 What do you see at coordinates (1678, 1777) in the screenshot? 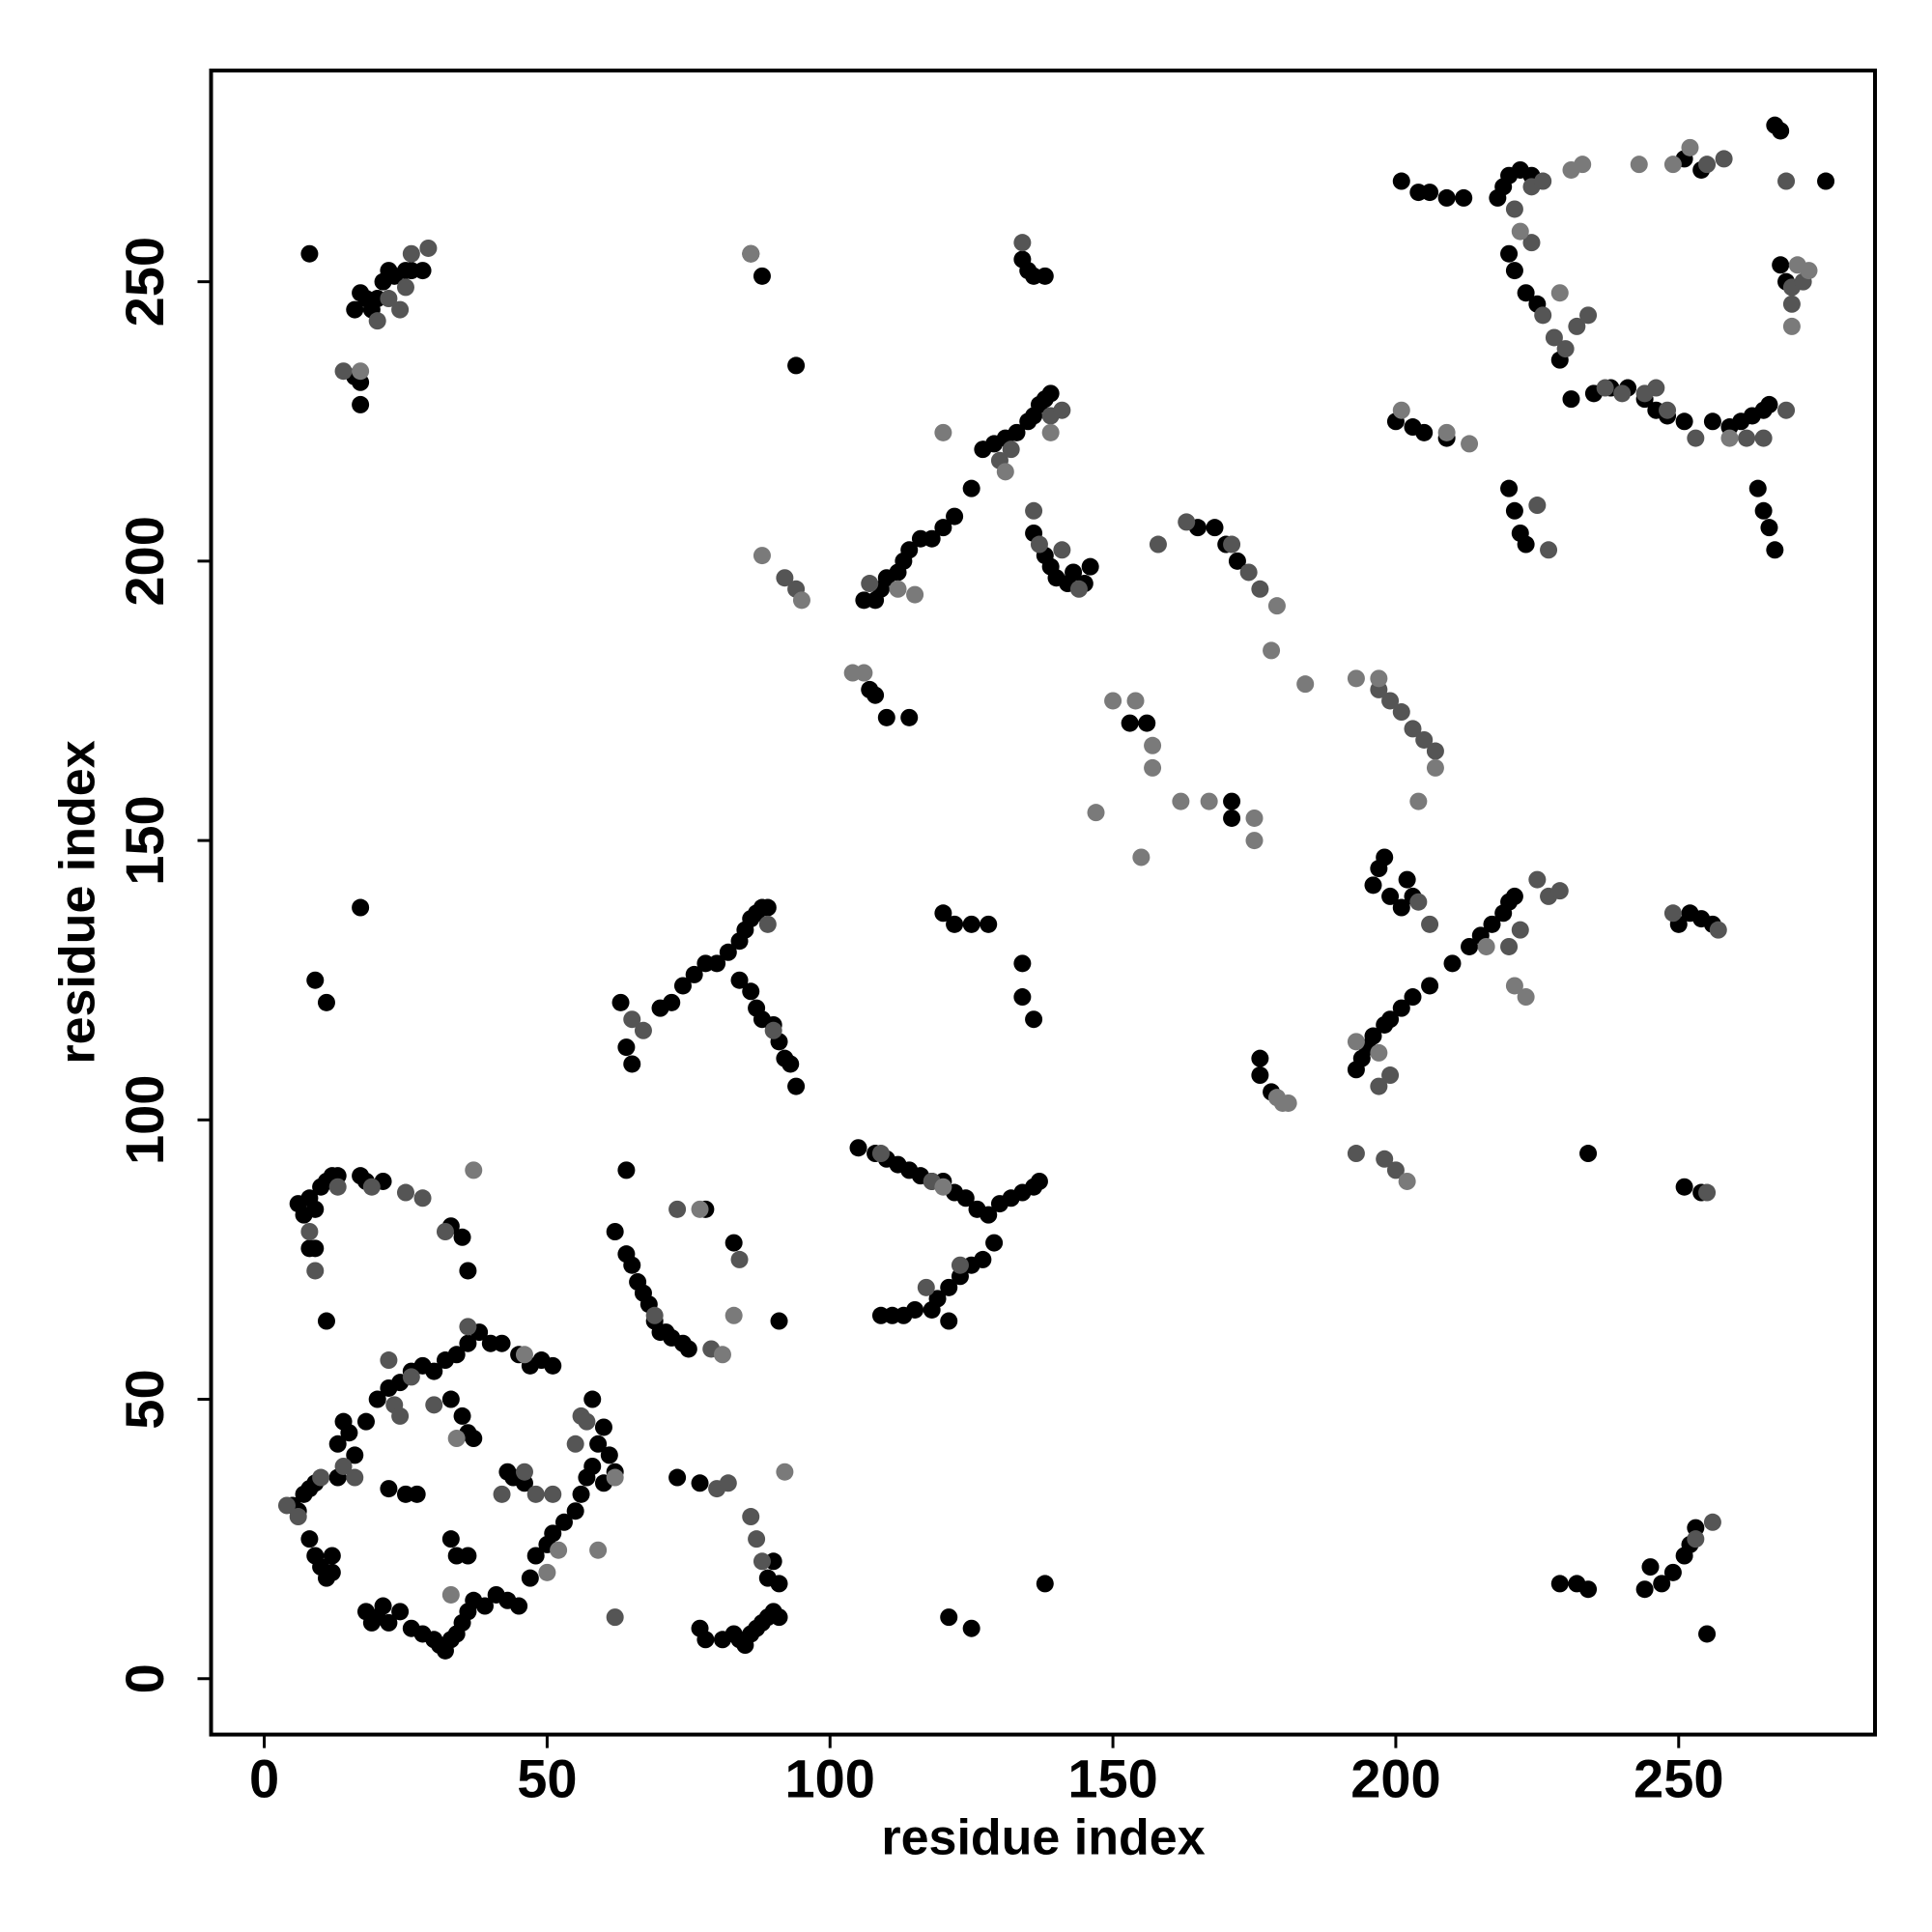
I see `x-tick-label: 250` at bounding box center [1678, 1777].